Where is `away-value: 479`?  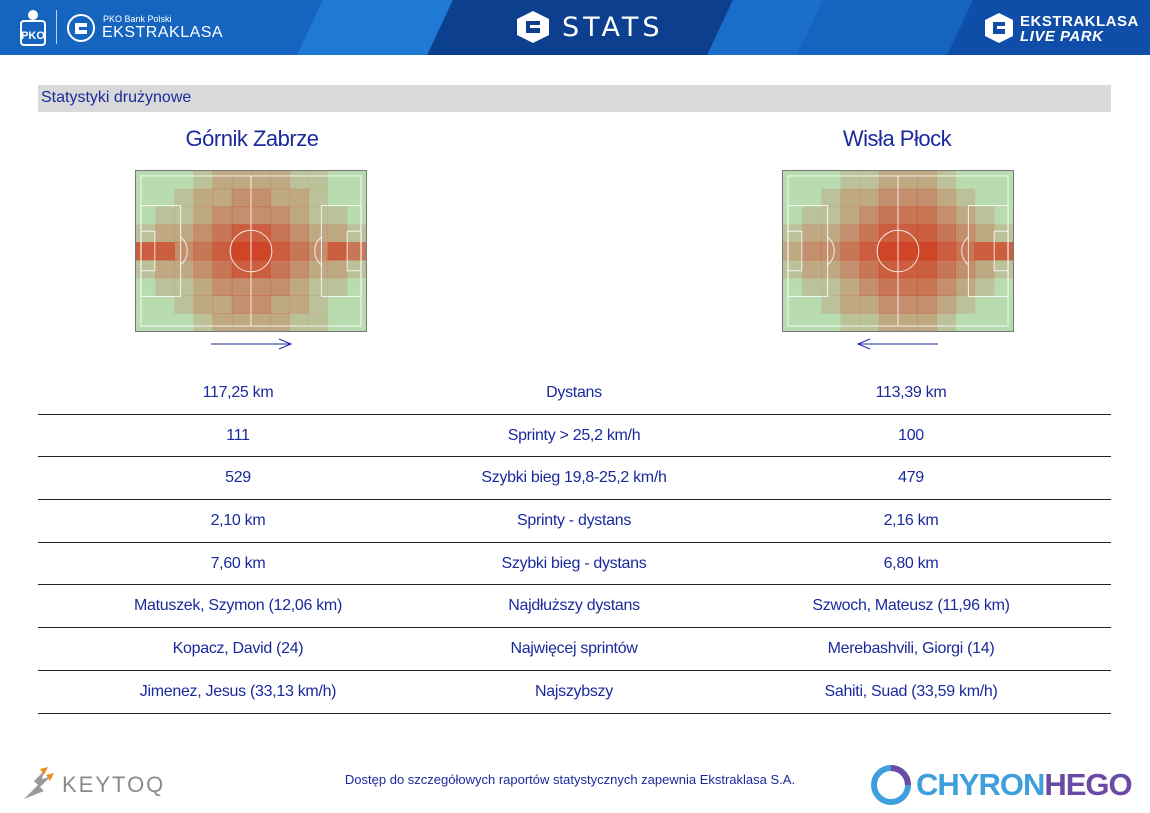 away-value: 479 is located at coordinates (911, 478).